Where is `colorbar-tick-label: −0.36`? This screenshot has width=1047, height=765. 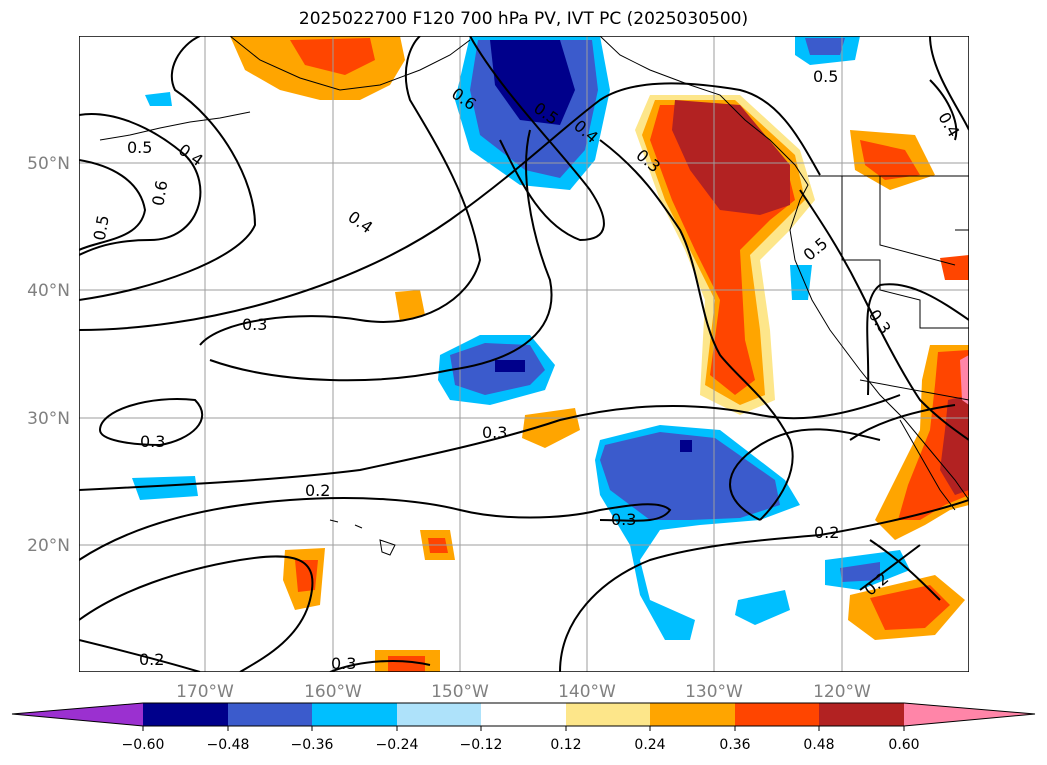 colorbar-tick-label: −0.36 is located at coordinates (312, 745).